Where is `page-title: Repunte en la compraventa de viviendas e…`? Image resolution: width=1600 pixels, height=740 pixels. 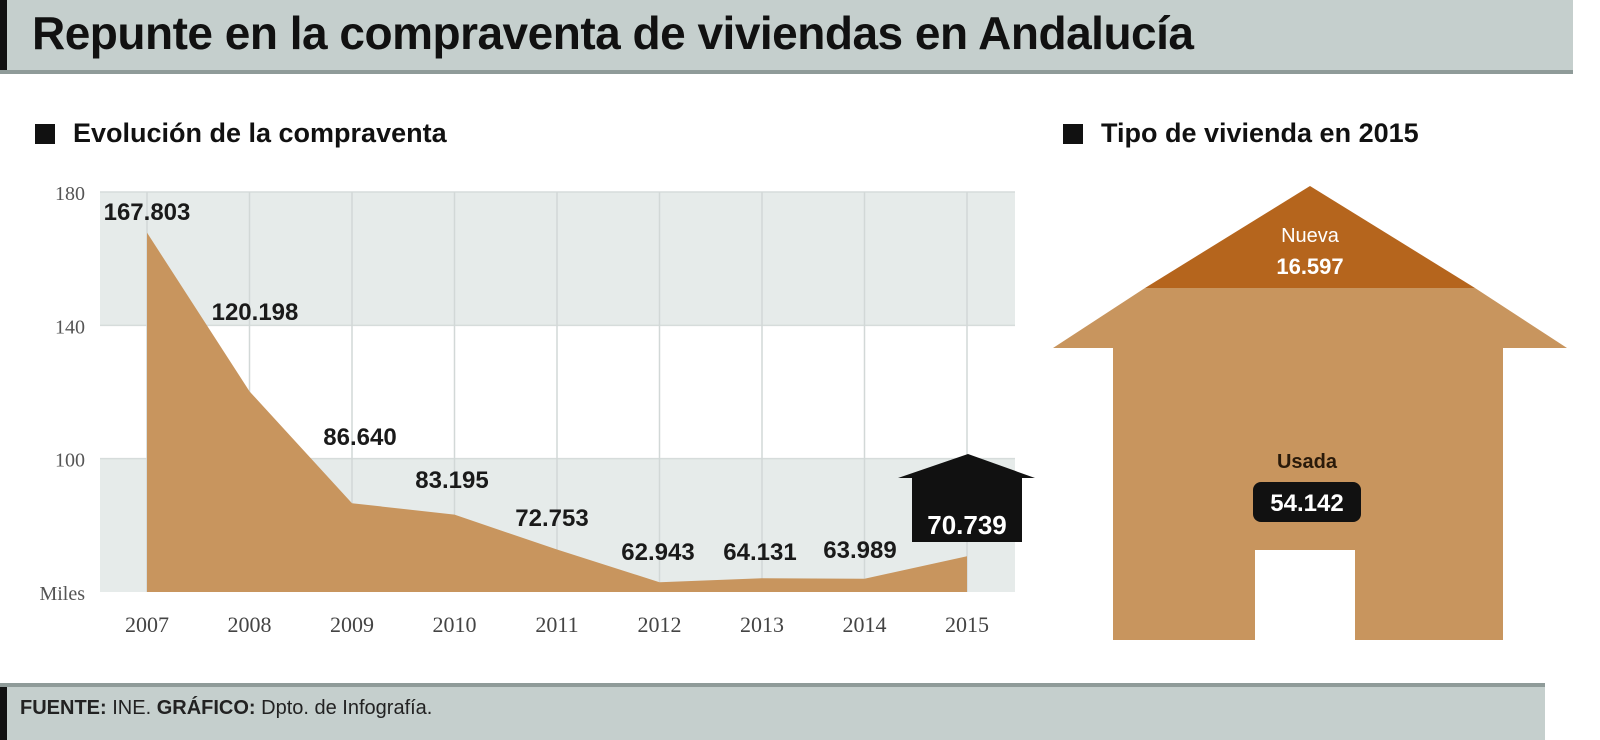
page-title: Repunte en la compraventa de viviendas e… is located at coordinates (613, 33).